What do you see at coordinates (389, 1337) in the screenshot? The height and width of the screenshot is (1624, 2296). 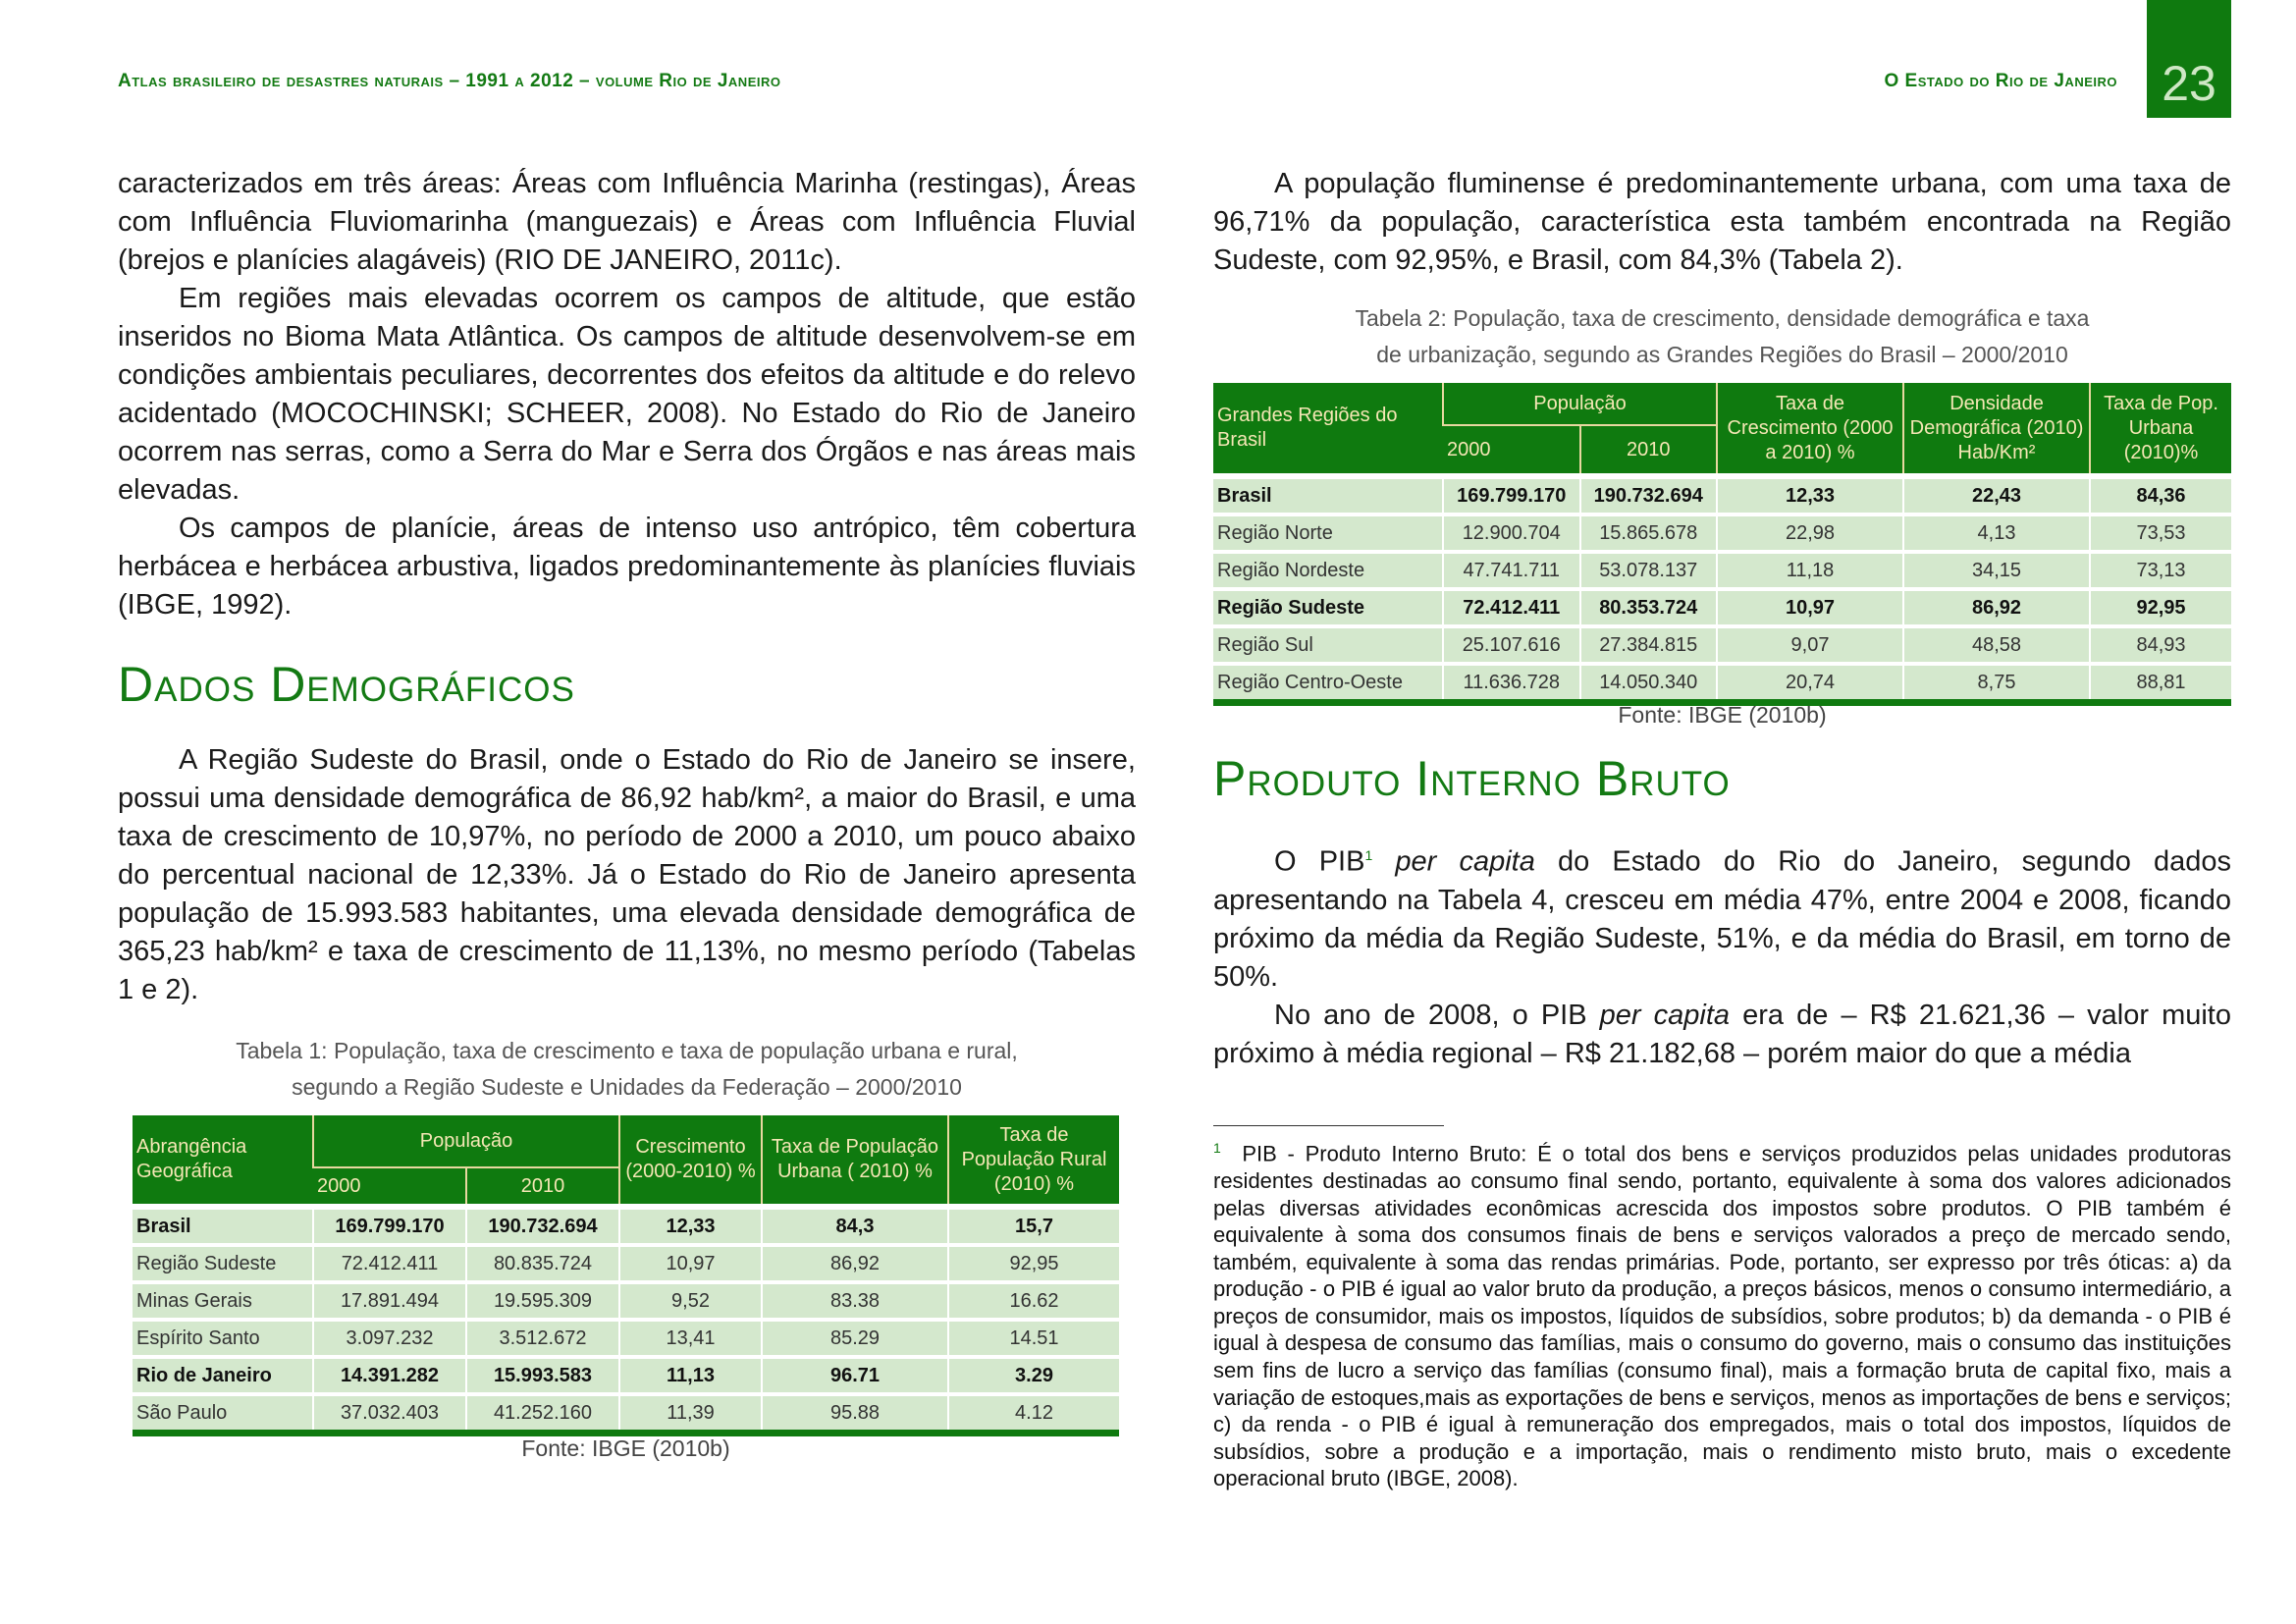 I see `table-cell: 3.097.232` at bounding box center [389, 1337].